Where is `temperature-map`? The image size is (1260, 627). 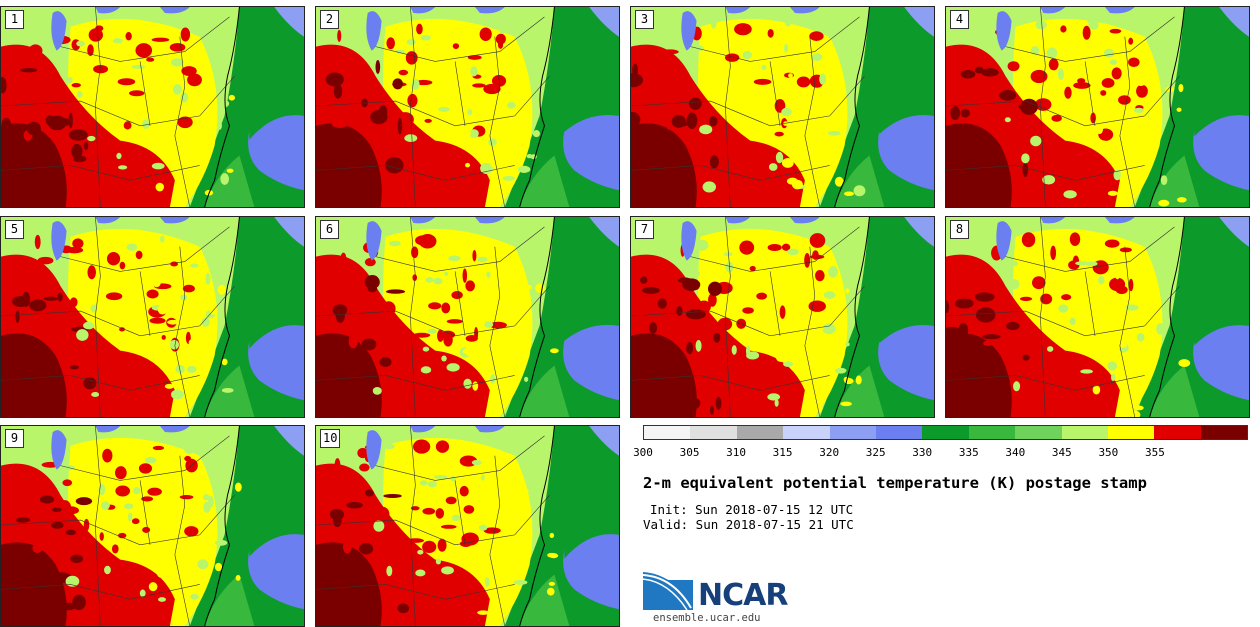
temperature-map is located at coordinates (152, 317).